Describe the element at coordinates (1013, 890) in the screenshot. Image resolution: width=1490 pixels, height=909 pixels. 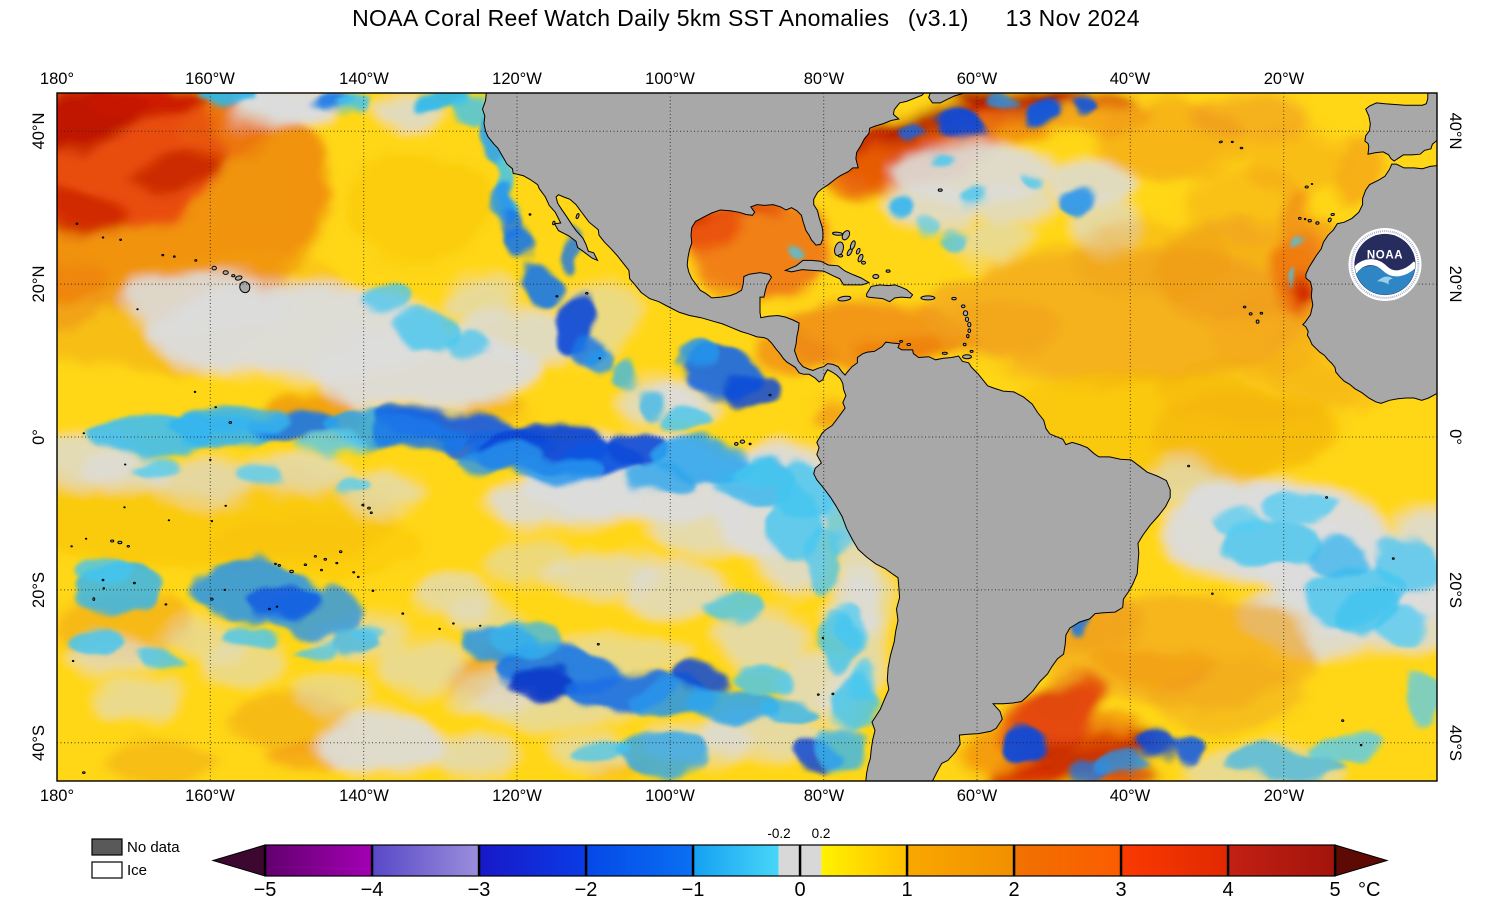
I see `svg-text: 2` at that location.